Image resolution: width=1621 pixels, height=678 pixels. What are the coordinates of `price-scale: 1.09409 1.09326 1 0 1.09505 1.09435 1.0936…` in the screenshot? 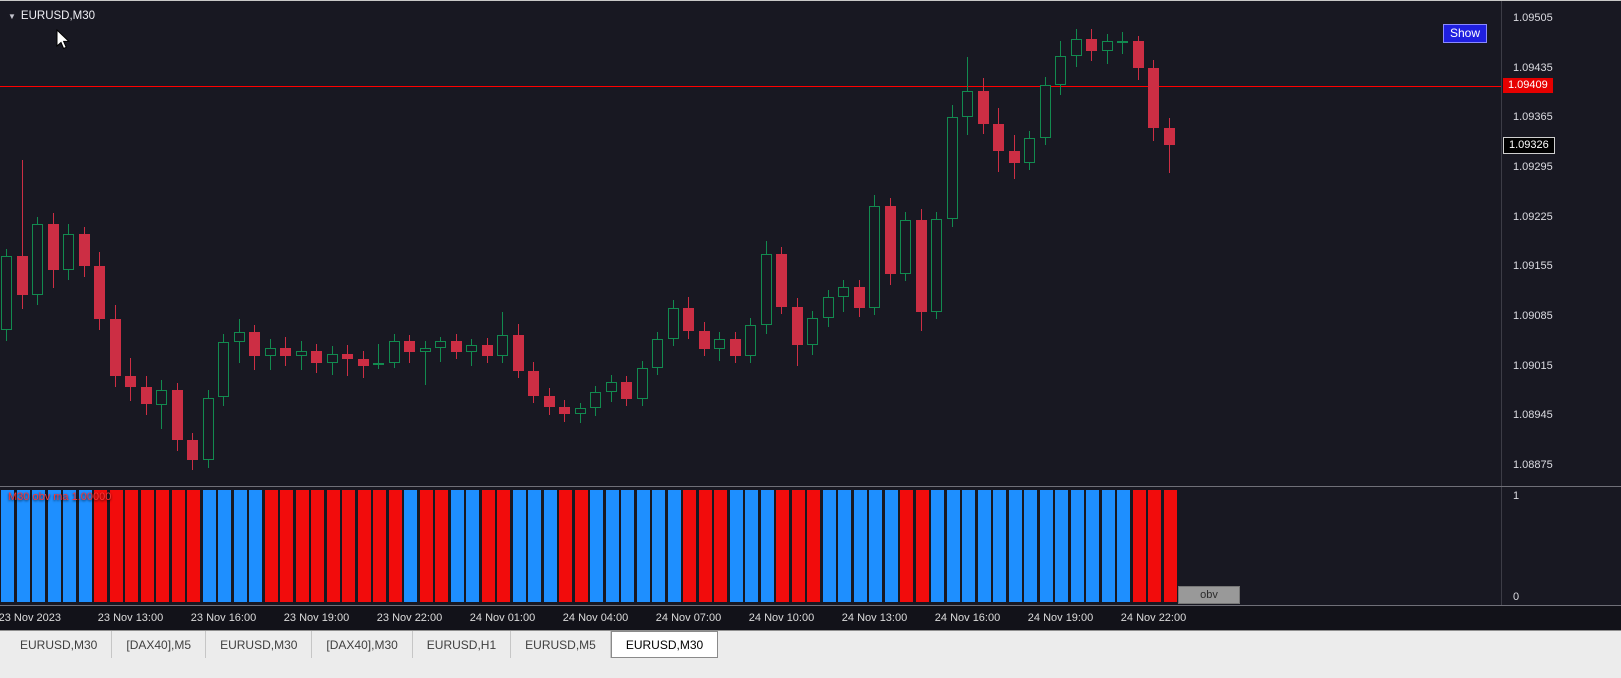 It's located at (1561, 303).